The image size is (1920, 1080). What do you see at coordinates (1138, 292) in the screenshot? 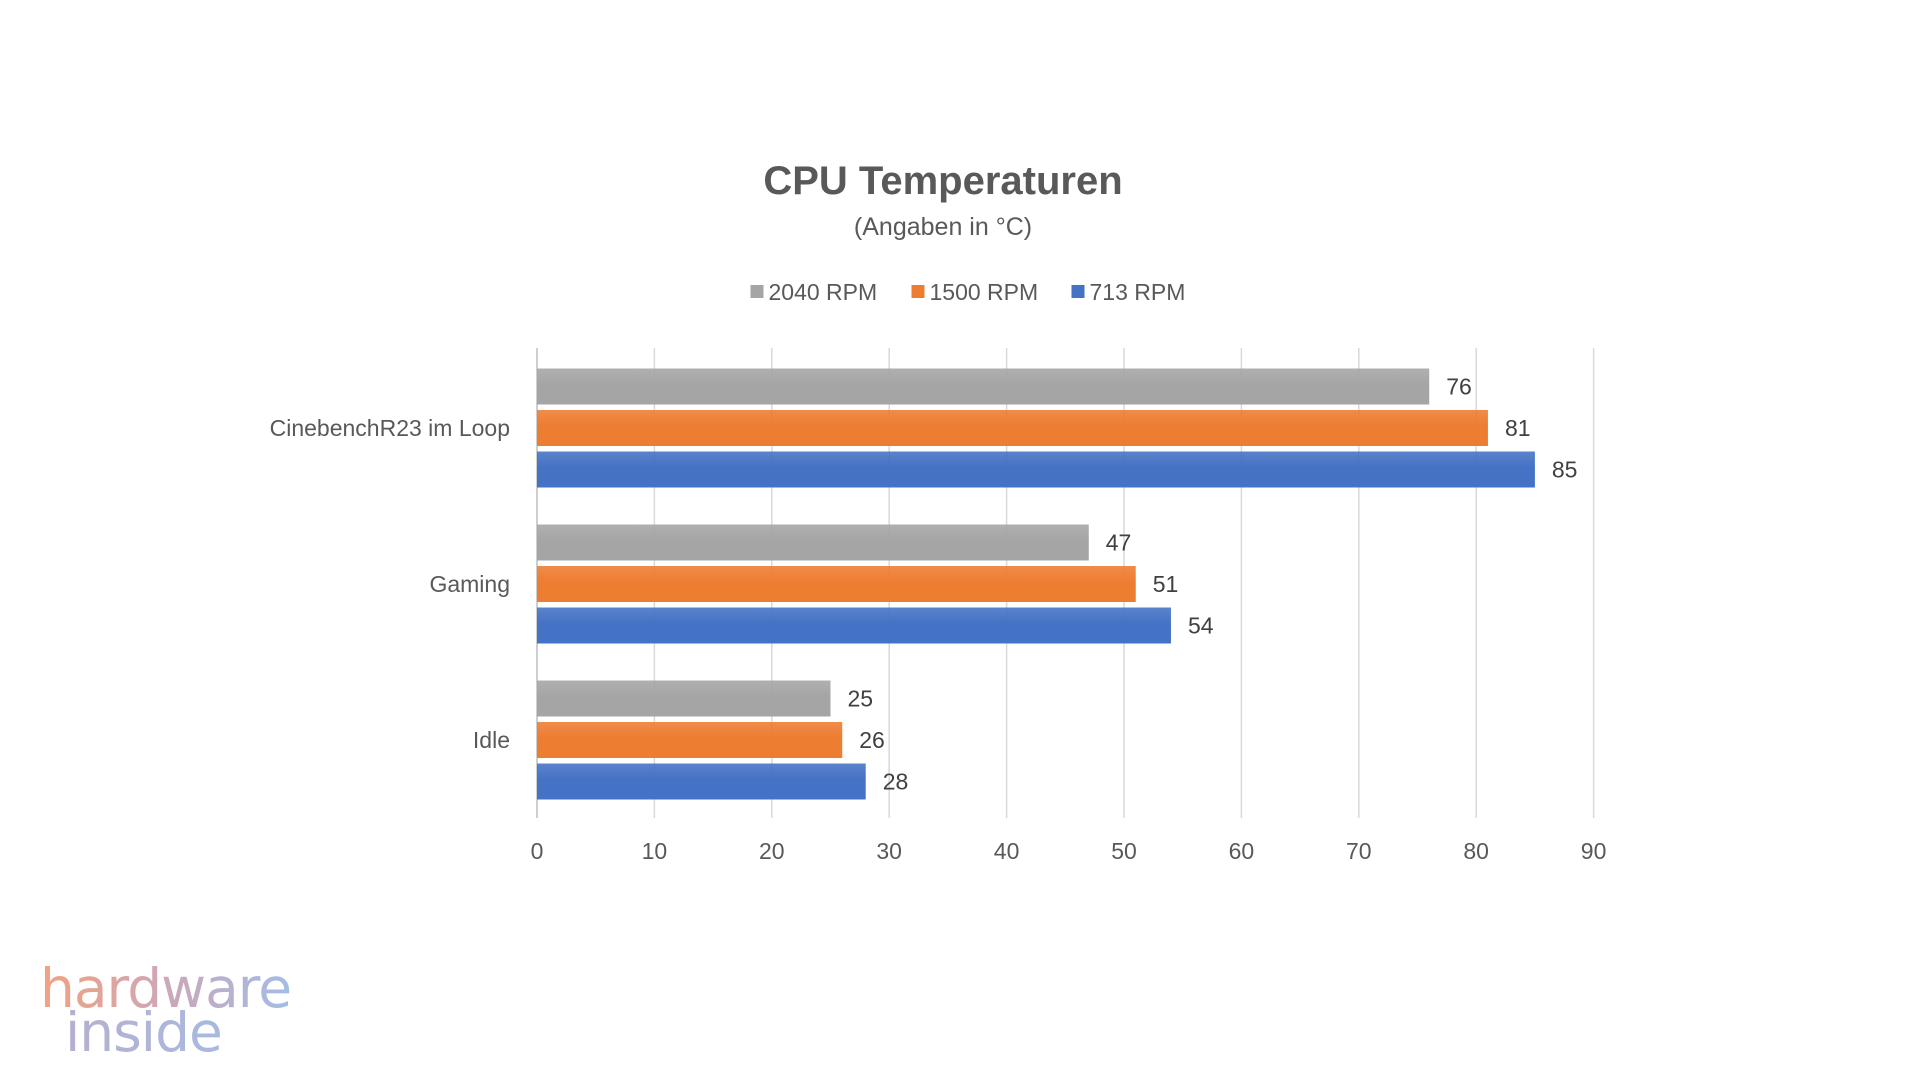
I see `legend-label-2: 713 RPM` at bounding box center [1138, 292].